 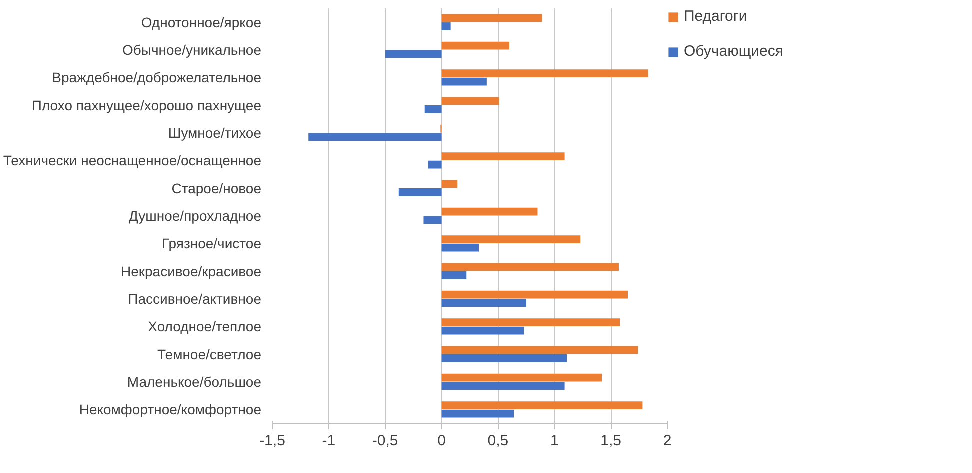 I want to click on x-tick-label: 0, so click(x=442, y=441).